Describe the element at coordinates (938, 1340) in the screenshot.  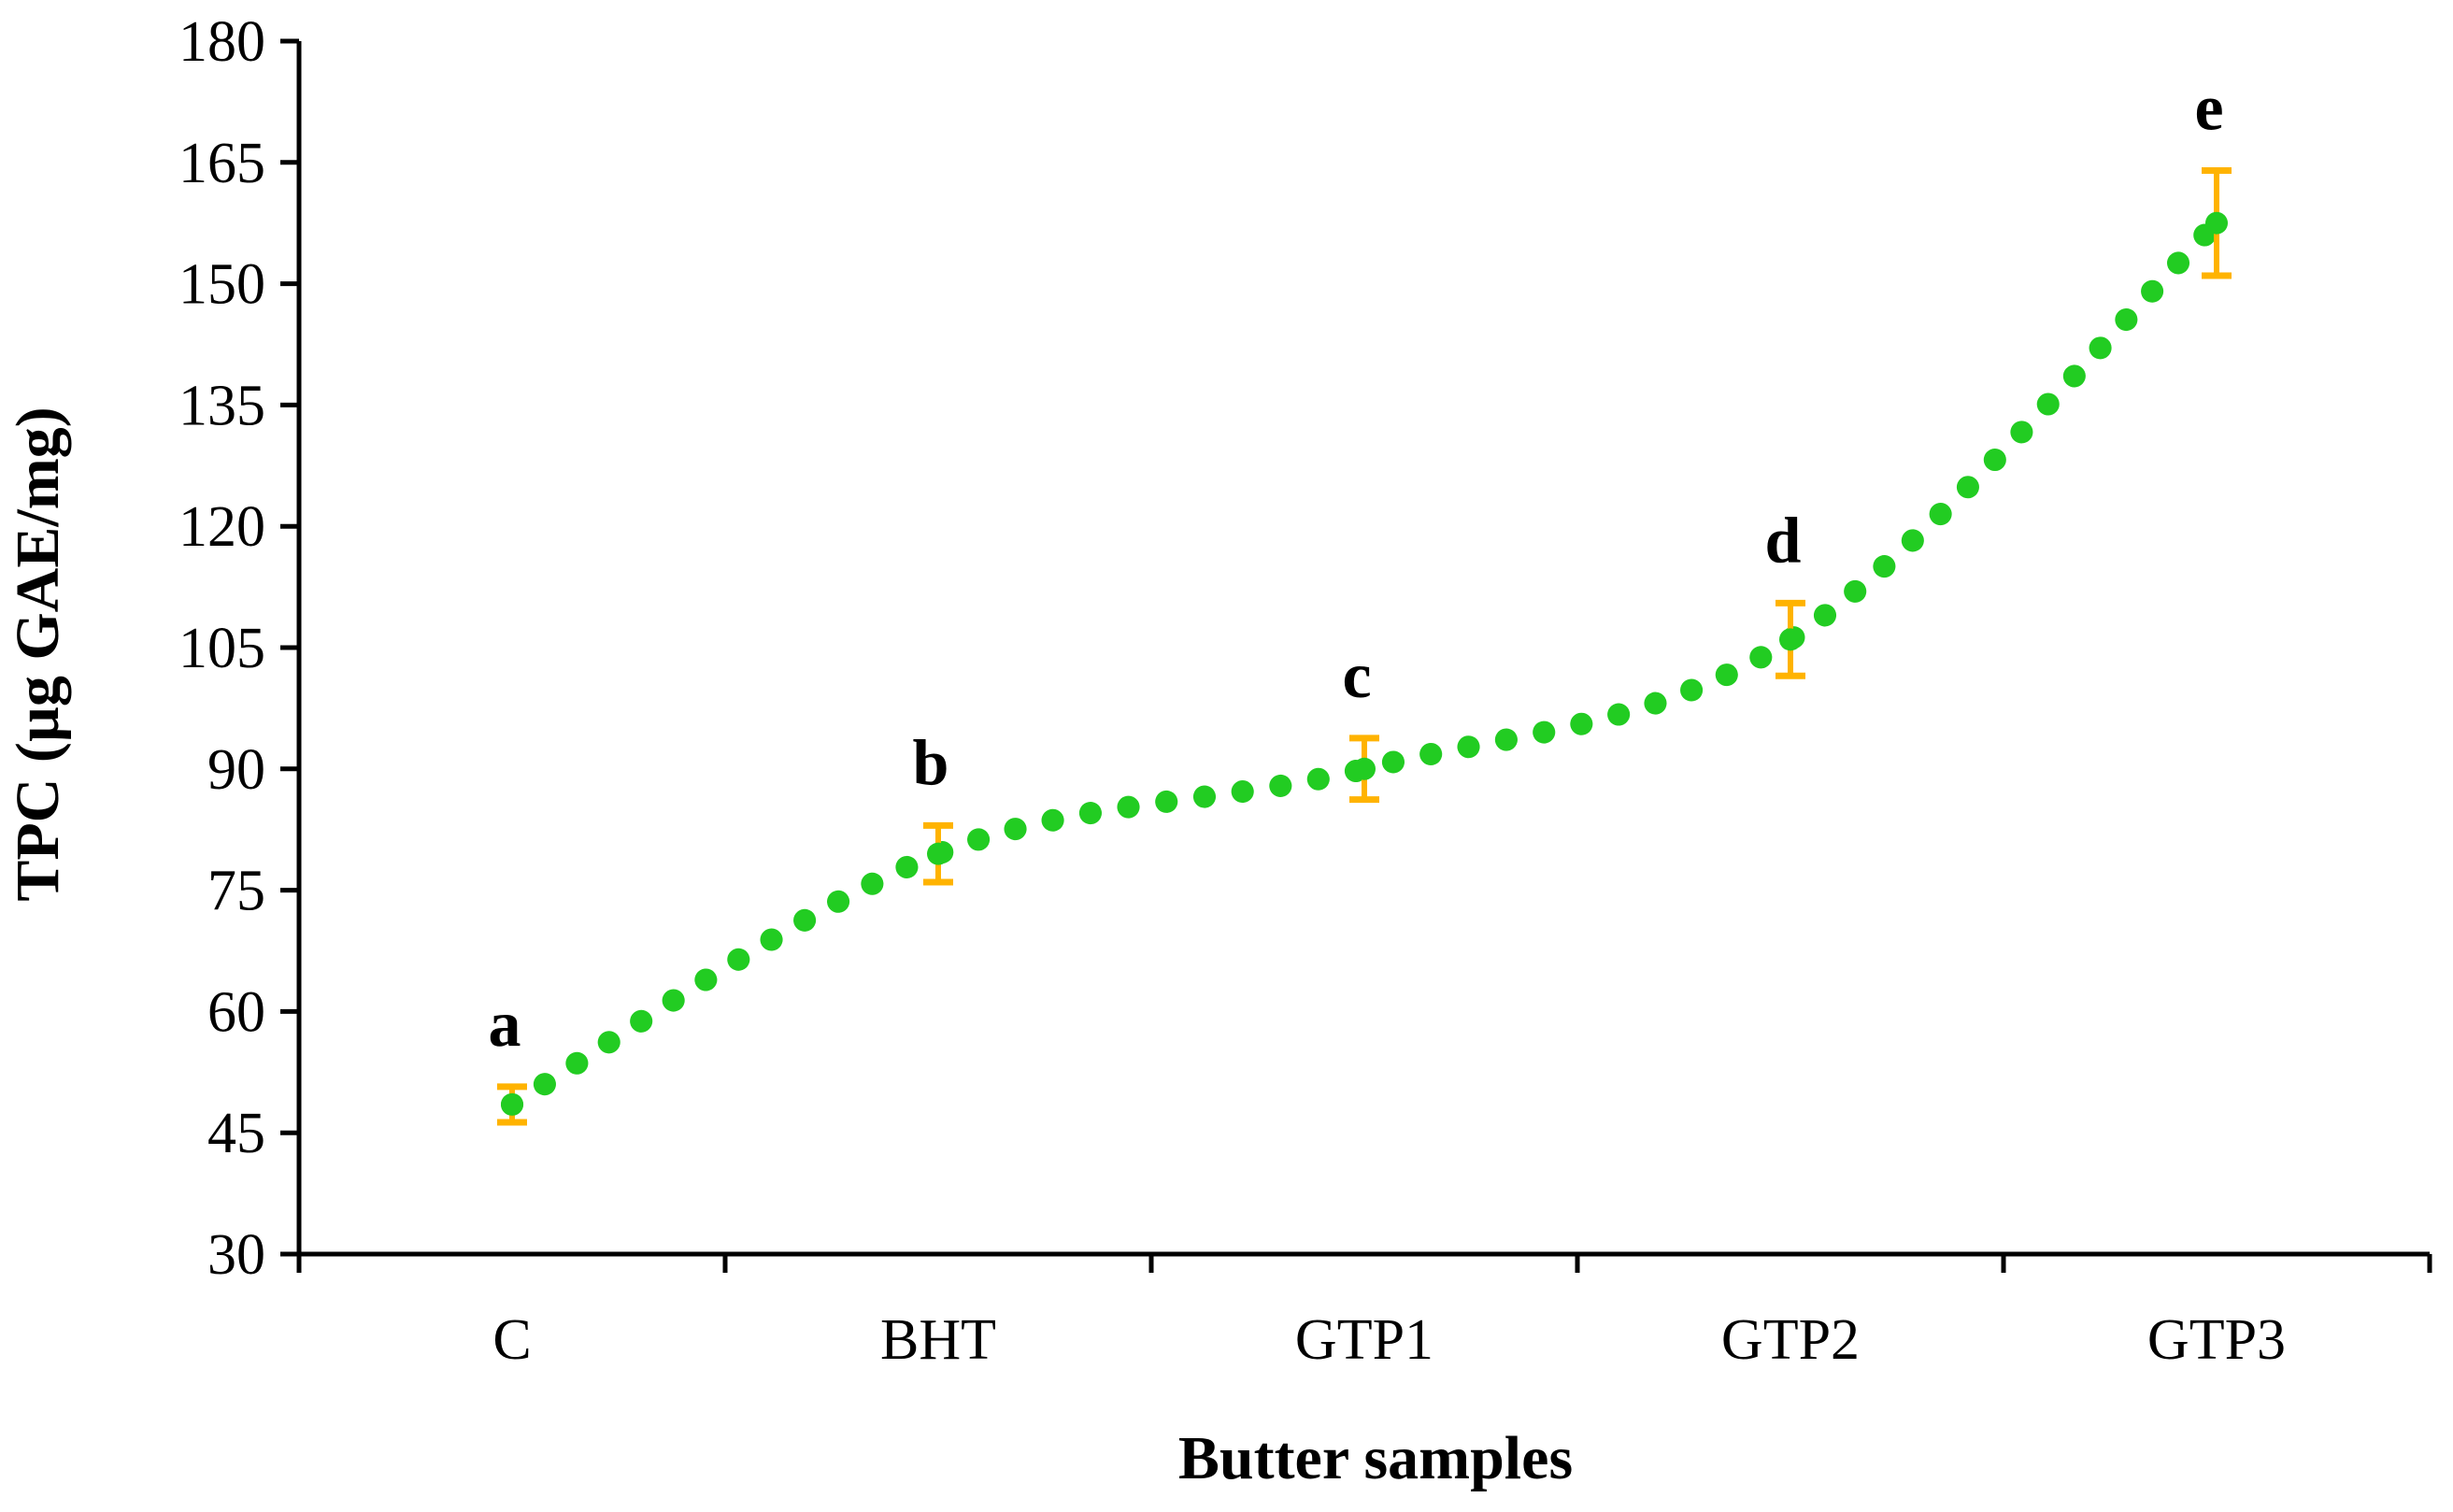
I see `x-tick-label: BHT` at that location.